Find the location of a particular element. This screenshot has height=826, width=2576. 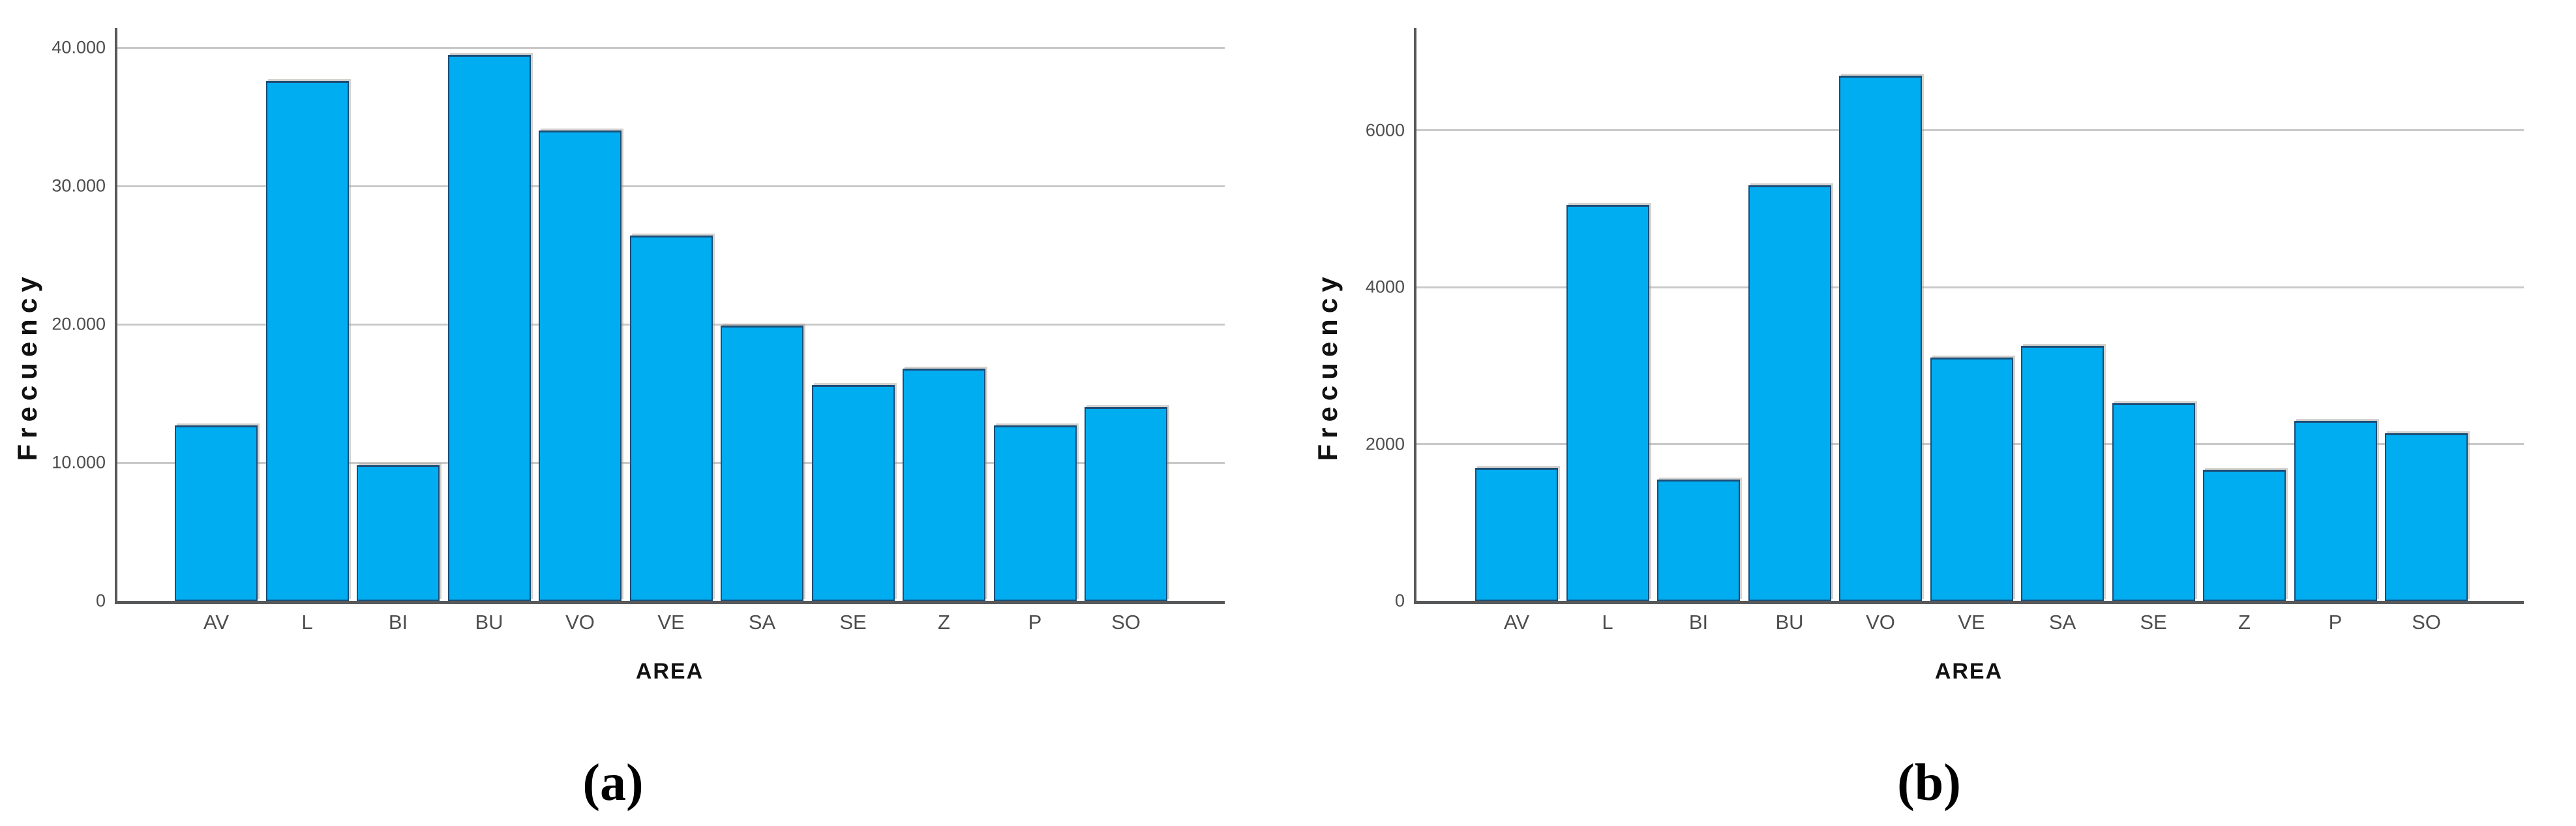

caption-b: (b) is located at coordinates (1929, 783).